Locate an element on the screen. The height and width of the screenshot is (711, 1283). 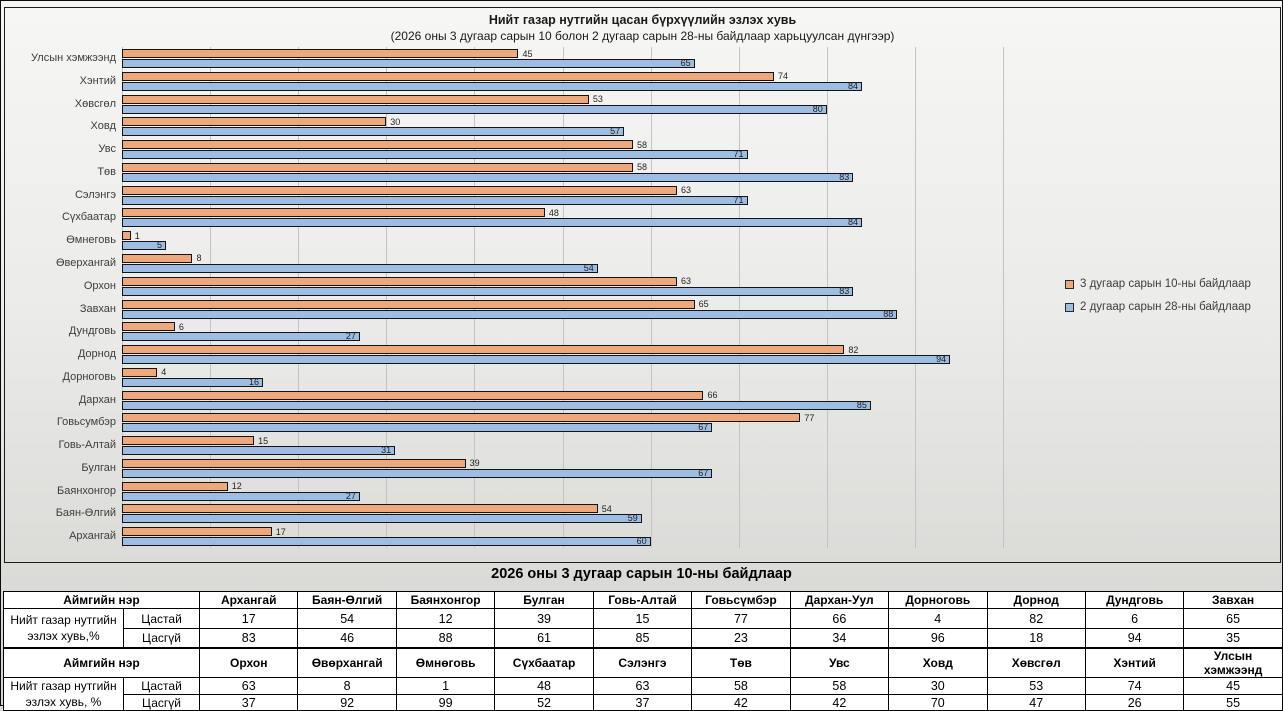
category-row: Сэлэнгэ 63 71 is located at coordinates (539, 195).